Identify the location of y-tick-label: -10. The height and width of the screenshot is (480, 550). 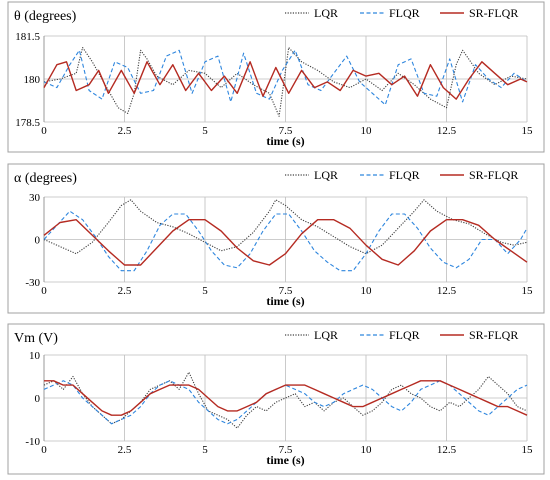
(32, 442).